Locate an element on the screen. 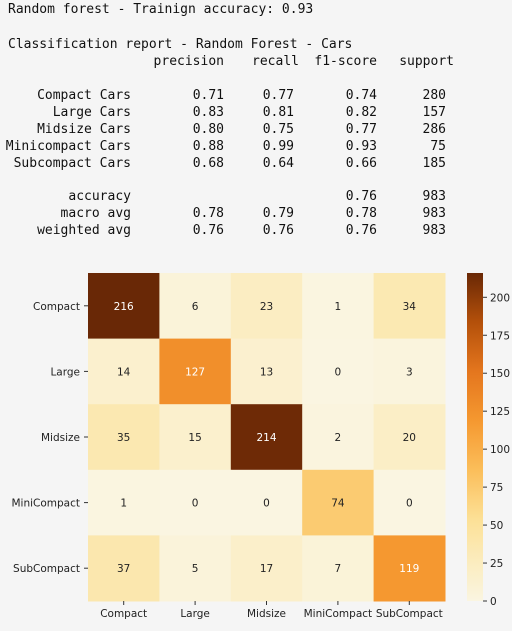 This screenshot has height=631, width=512. report-row-recall: 0.99 is located at coordinates (278, 146).